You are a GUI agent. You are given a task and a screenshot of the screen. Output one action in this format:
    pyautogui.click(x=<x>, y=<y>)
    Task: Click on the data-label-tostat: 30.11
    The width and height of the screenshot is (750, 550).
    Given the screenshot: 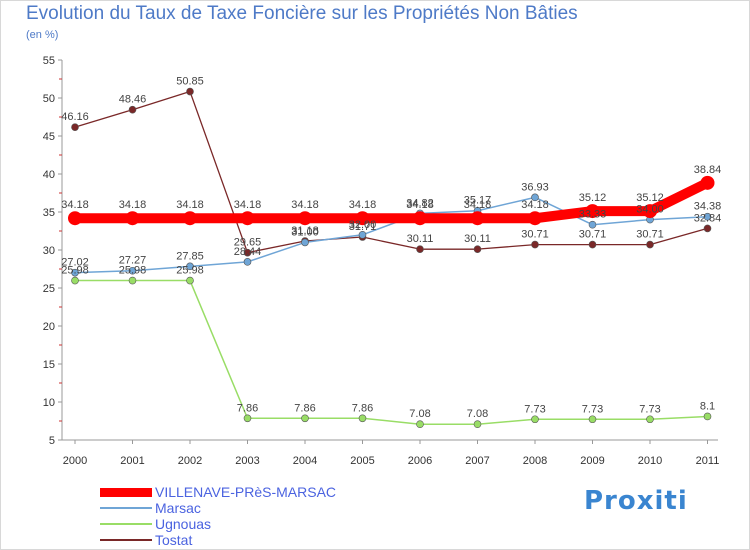 What is the action you would take?
    pyautogui.click(x=477, y=239)
    